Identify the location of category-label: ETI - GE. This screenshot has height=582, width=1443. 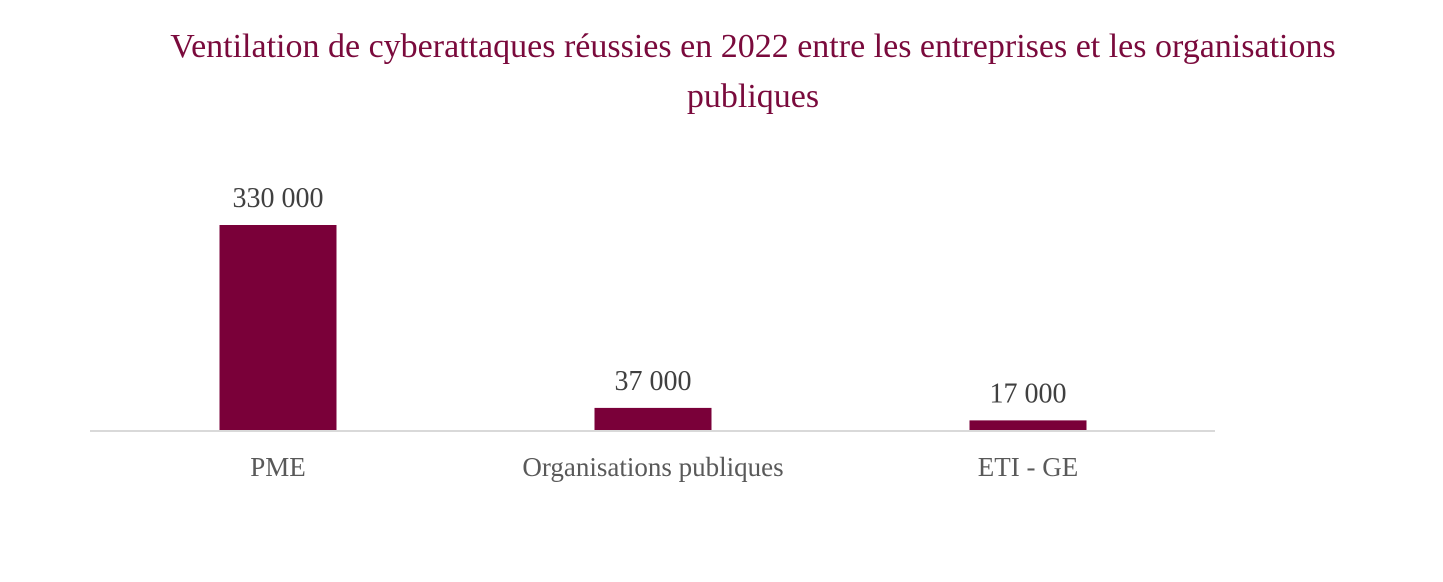
(1028, 467).